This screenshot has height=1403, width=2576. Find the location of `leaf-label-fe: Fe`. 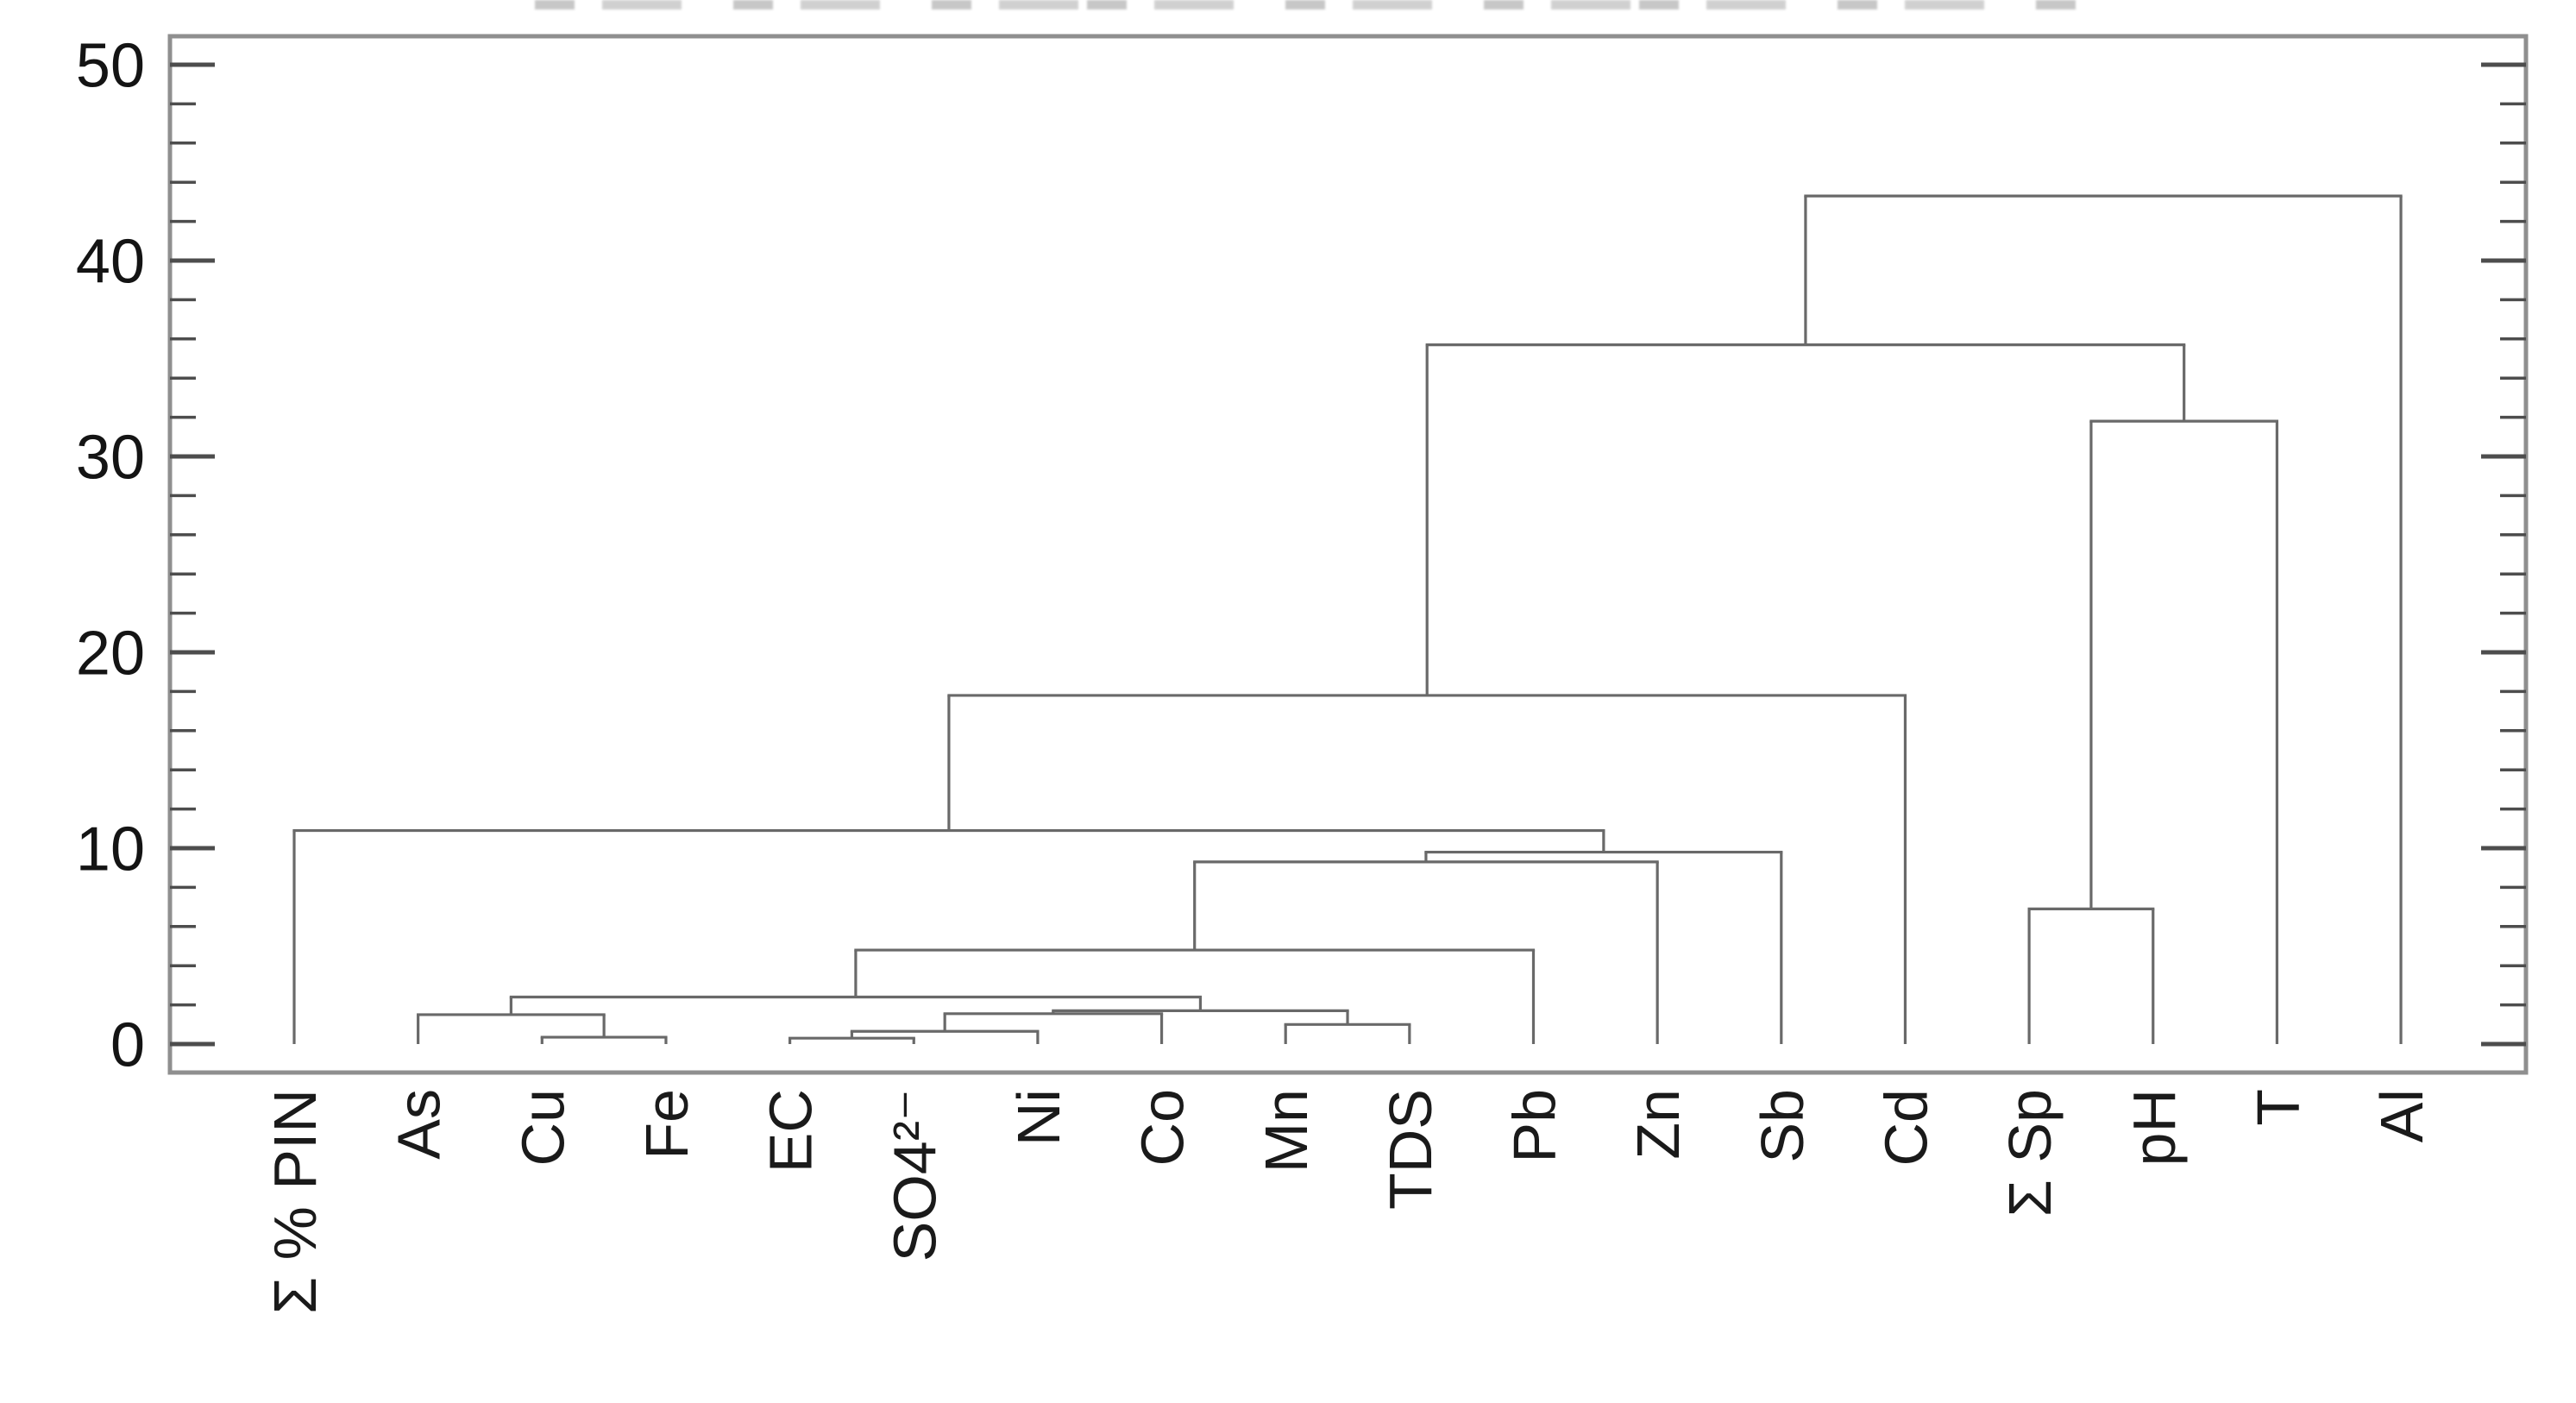

leaf-label-fe: Fe is located at coordinates (667, 1125).